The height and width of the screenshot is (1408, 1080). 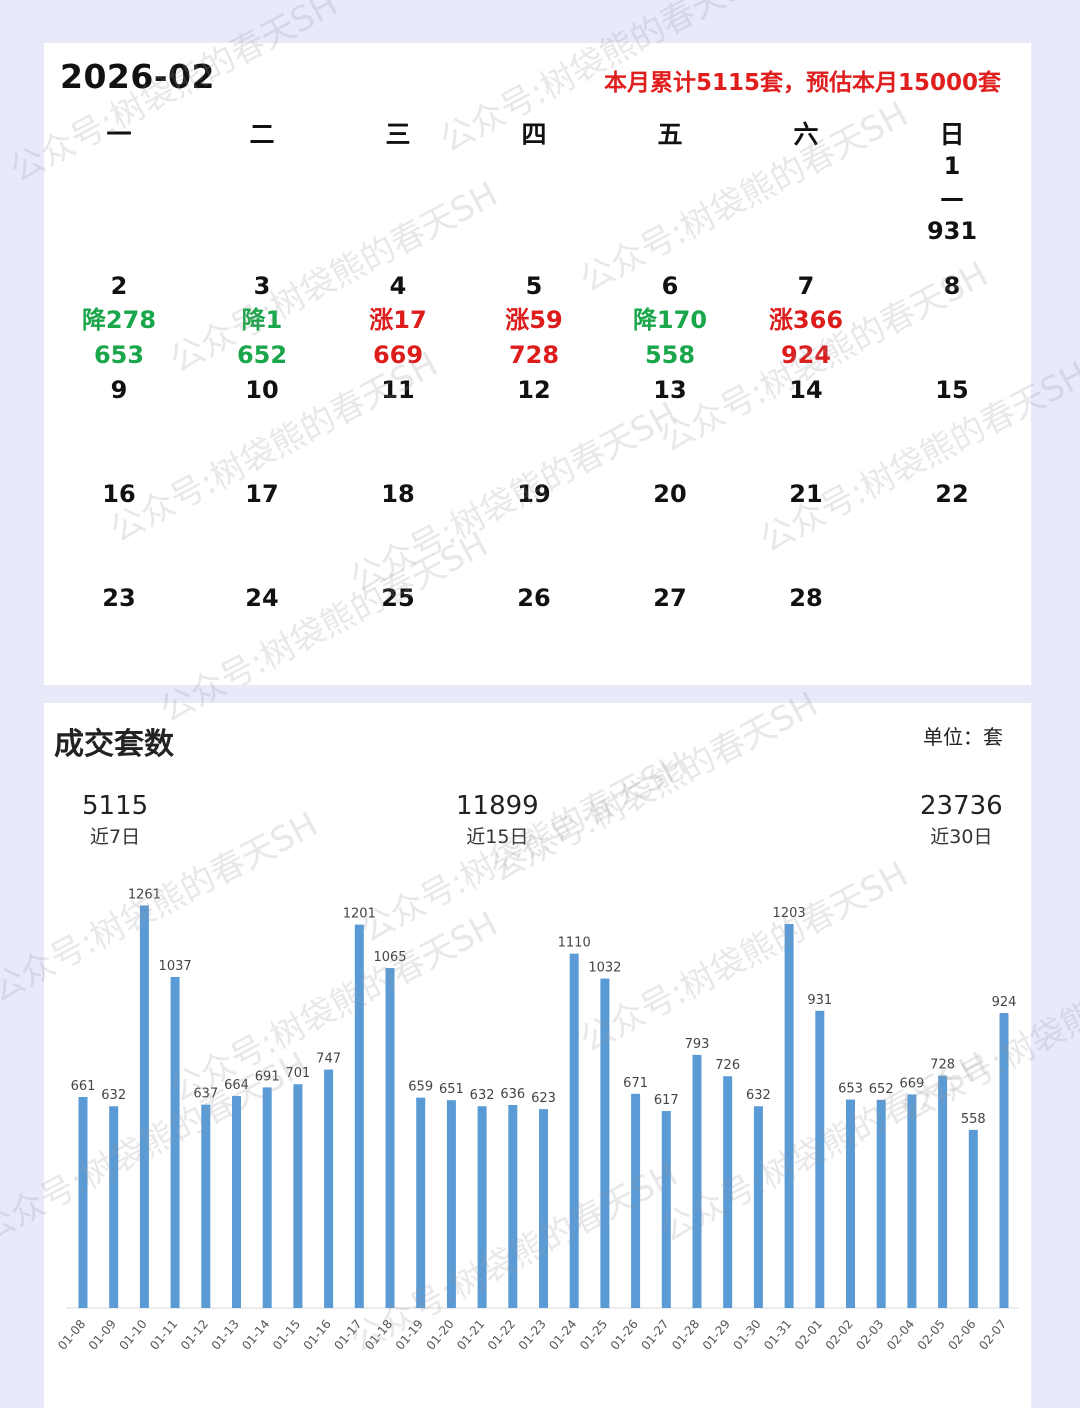 What do you see at coordinates (534, 494) in the screenshot?
I see `day-number: 19` at bounding box center [534, 494].